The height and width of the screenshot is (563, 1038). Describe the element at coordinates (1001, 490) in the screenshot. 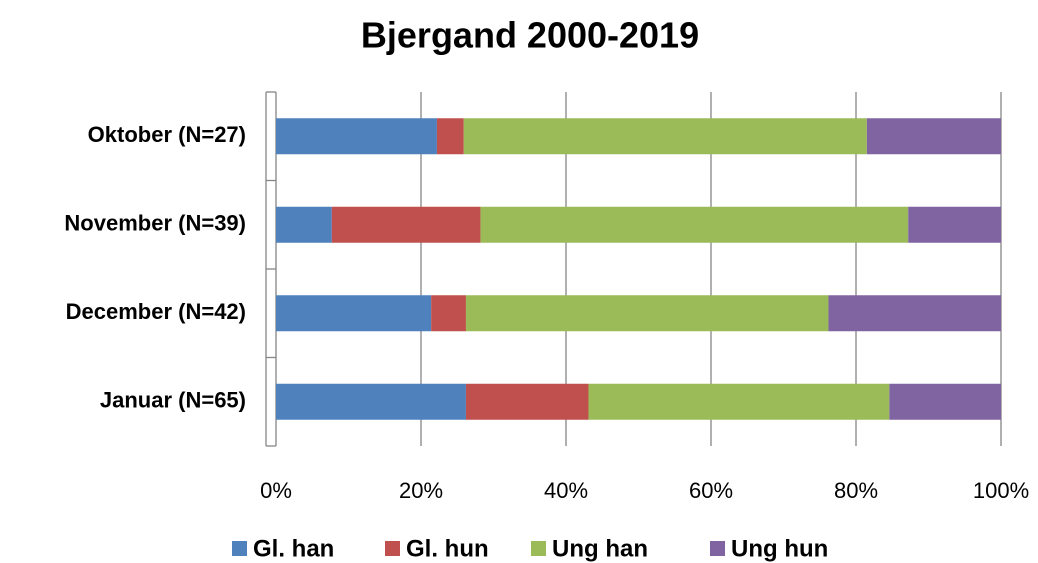

I see `x-tick-label: 100%` at that location.